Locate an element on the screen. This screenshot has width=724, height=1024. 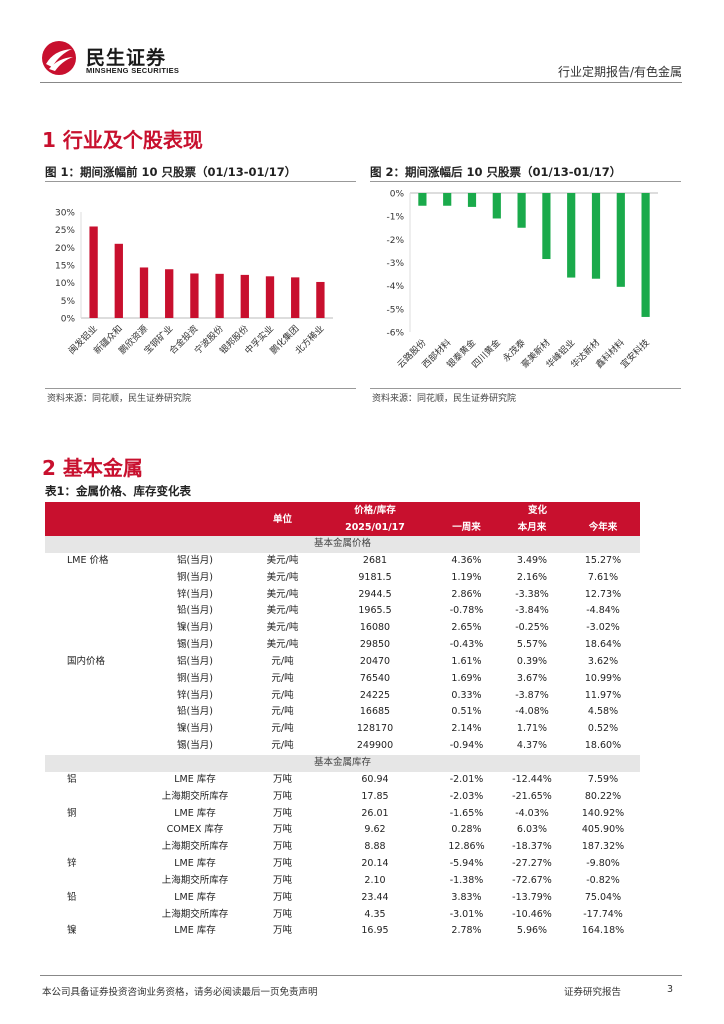
header-change: 变化 is located at coordinates (538, 510).